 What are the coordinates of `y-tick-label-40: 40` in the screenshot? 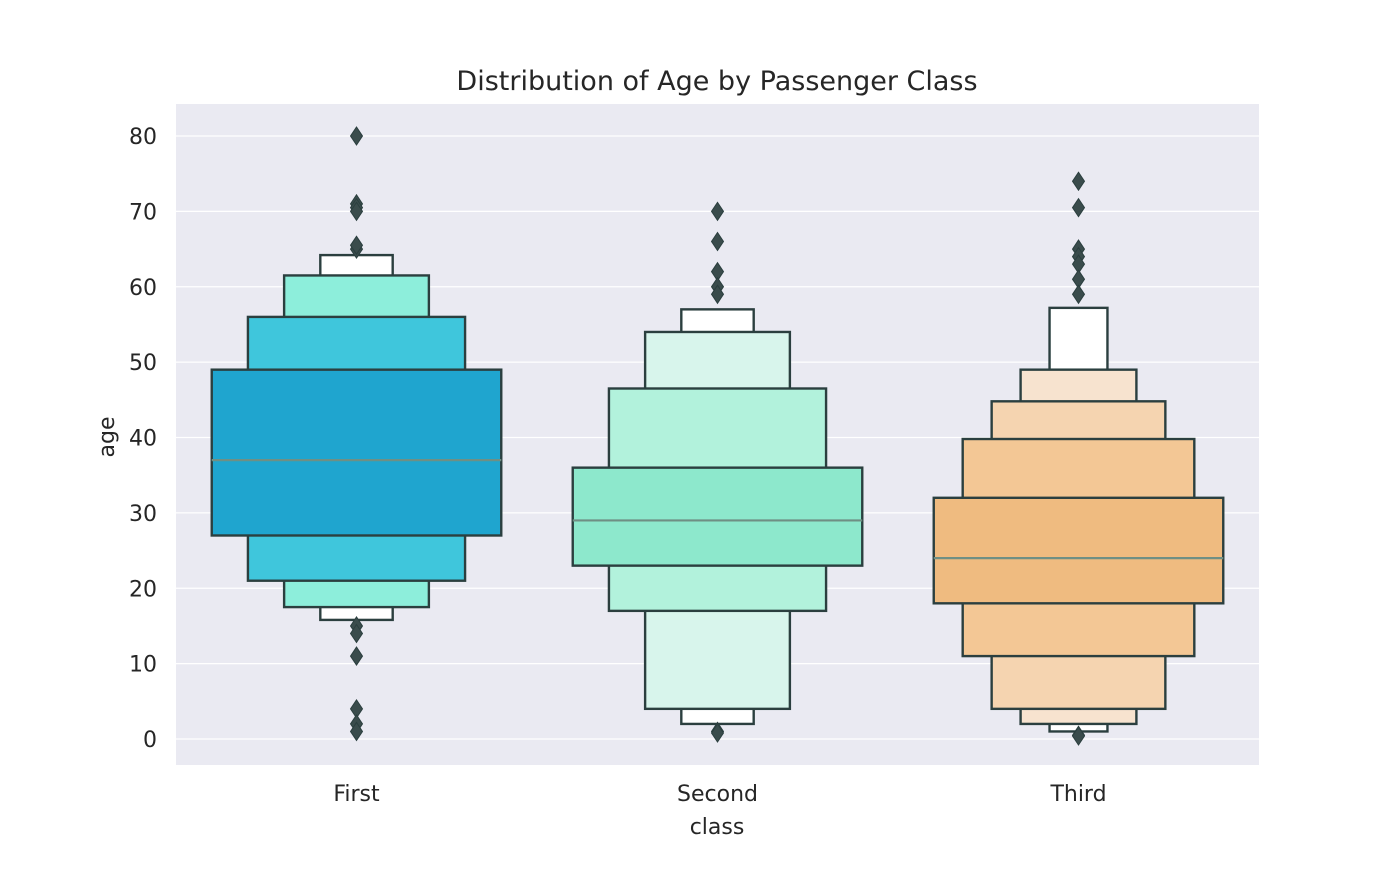 It's located at (143, 439).